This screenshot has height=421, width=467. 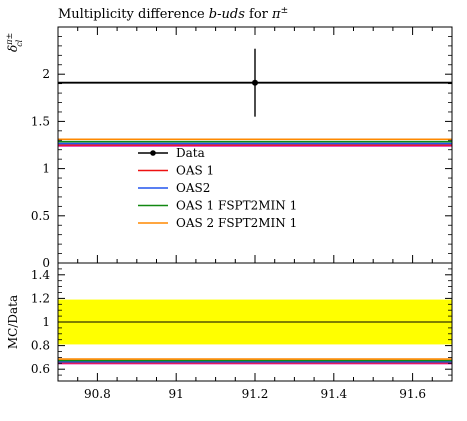 What do you see at coordinates (190, 153) in the screenshot?
I see `legend-label-data: Data` at bounding box center [190, 153].